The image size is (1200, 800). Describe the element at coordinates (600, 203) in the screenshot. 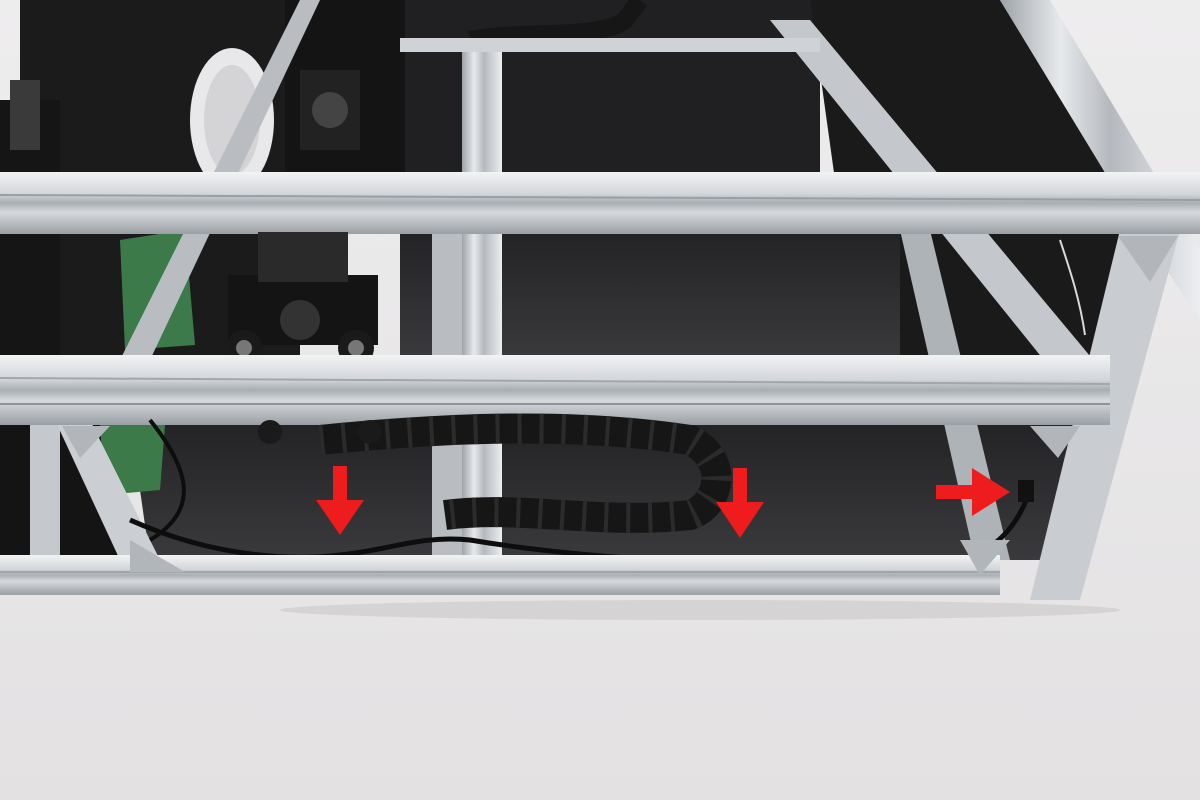

I see `top-front-rail` at that location.